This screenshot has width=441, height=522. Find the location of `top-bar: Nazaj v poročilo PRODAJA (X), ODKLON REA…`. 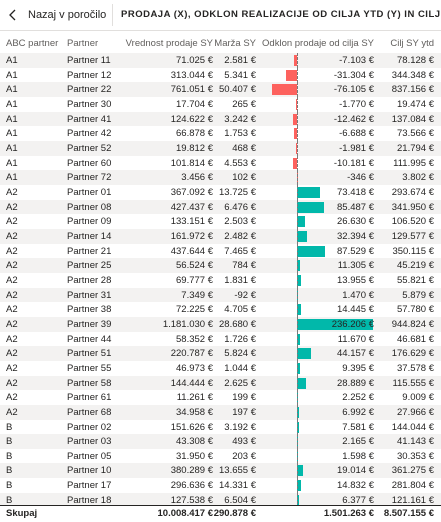

top-bar: Nazaj v poročilo PRODAJA (X), ODKLON REA… is located at coordinates (220, 15).